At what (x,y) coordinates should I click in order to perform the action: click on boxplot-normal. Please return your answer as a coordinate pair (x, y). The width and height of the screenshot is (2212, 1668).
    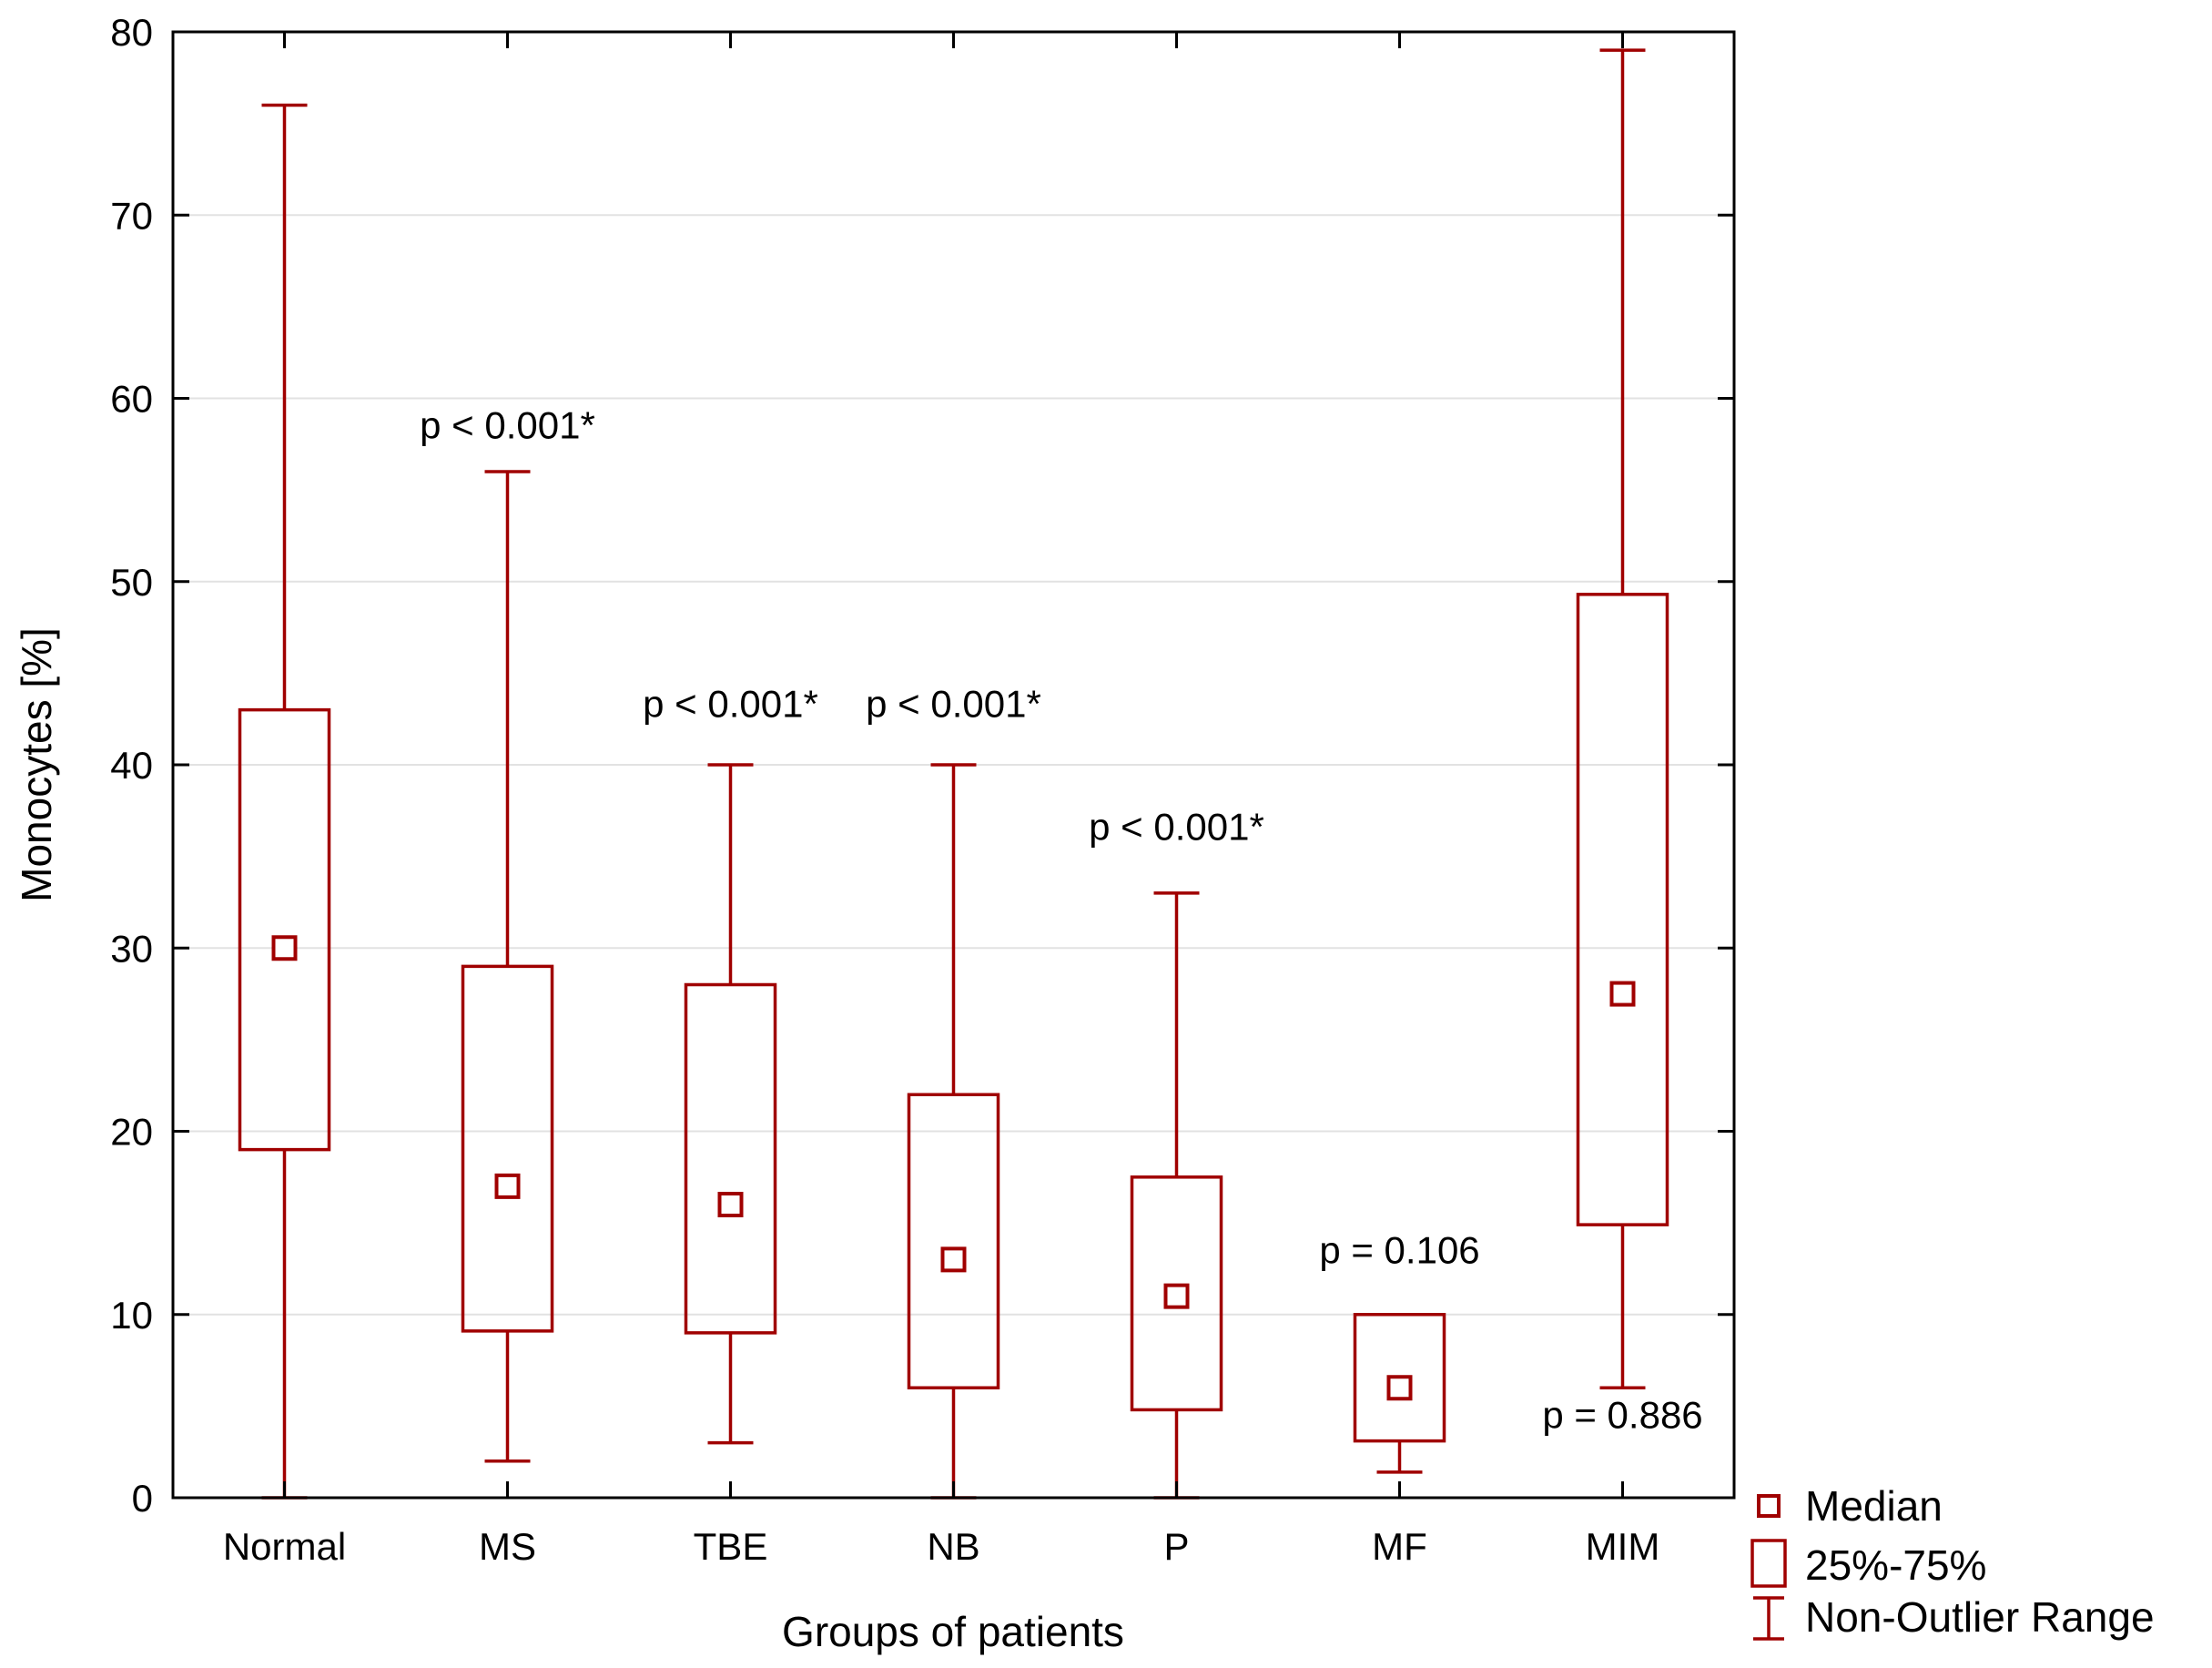
    Looking at the image, I should click on (284, 801).